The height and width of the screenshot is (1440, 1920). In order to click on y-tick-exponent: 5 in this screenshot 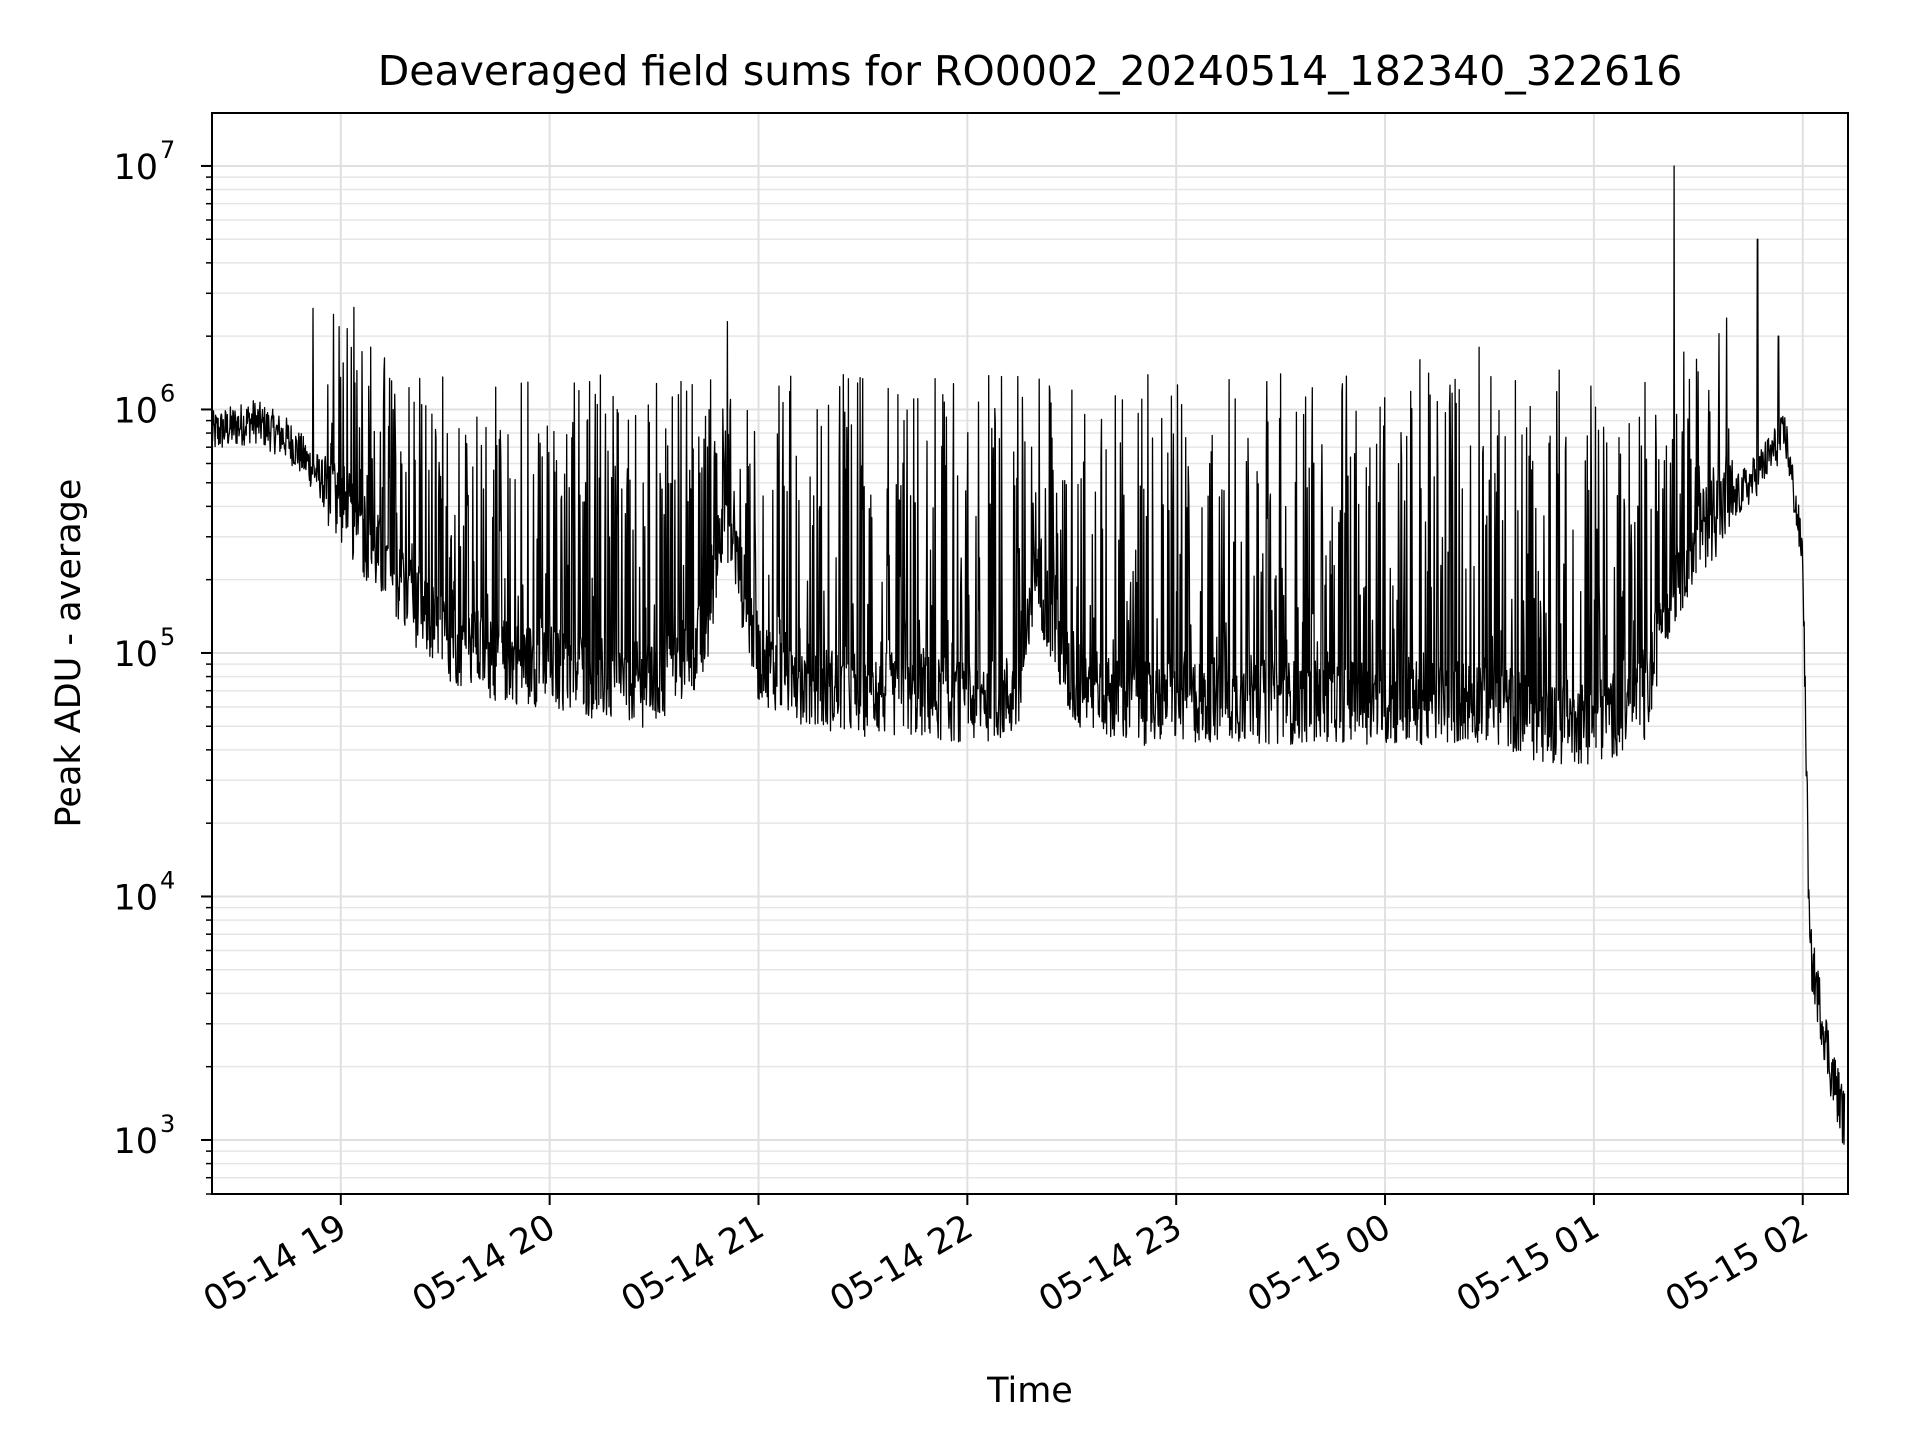, I will do `click(167, 637)`.